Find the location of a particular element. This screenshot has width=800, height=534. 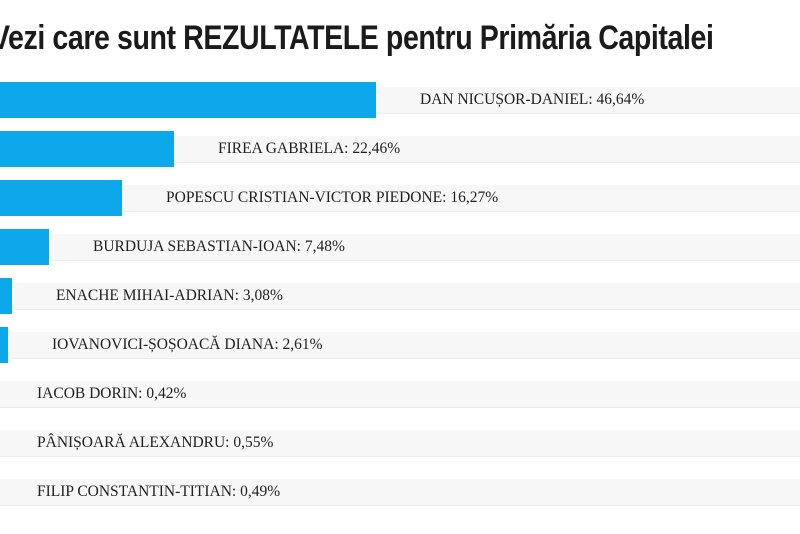

result-row-5: IOVANOVICI-ȘOȘOACĂ DIANA: 2,61% is located at coordinates (400, 345).